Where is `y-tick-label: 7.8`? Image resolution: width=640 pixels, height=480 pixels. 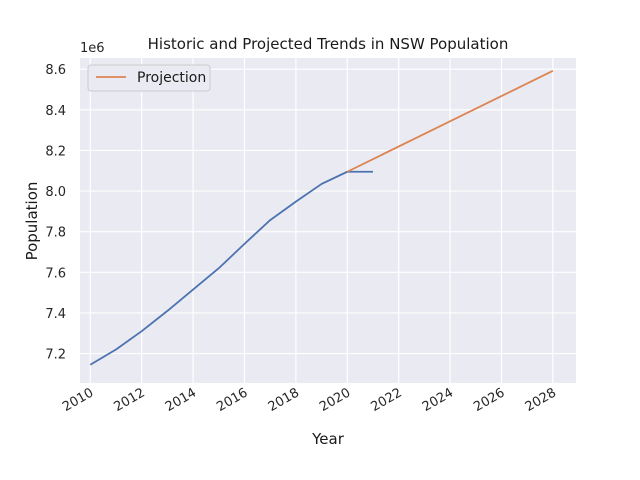
y-tick-label: 7.8 is located at coordinates (55, 233).